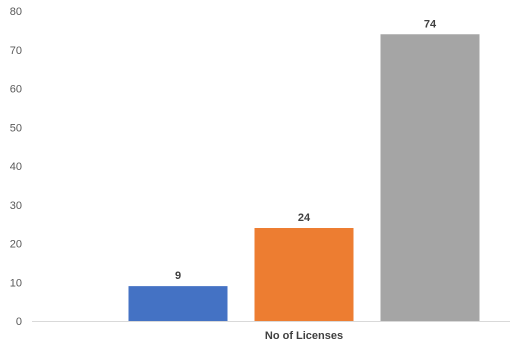  Describe the element at coordinates (304, 336) in the screenshot. I see `x-category-label: No of Licenses` at that location.